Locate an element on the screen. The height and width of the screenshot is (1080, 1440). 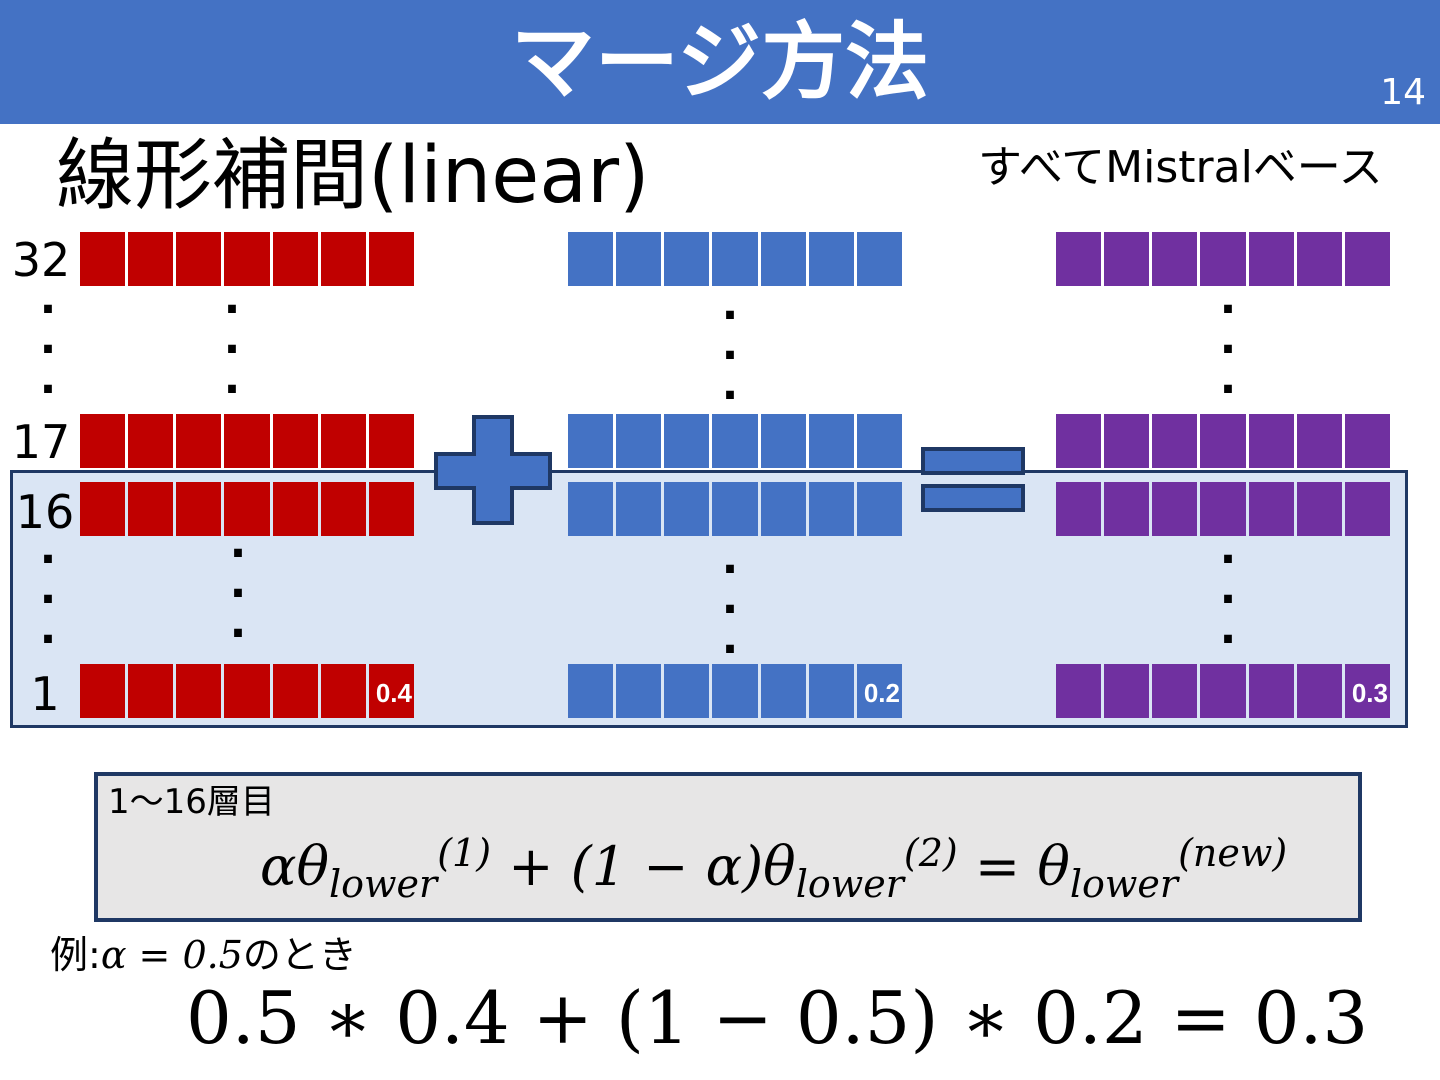
layer-row-1: 0.2 is located at coordinates (735, 691).